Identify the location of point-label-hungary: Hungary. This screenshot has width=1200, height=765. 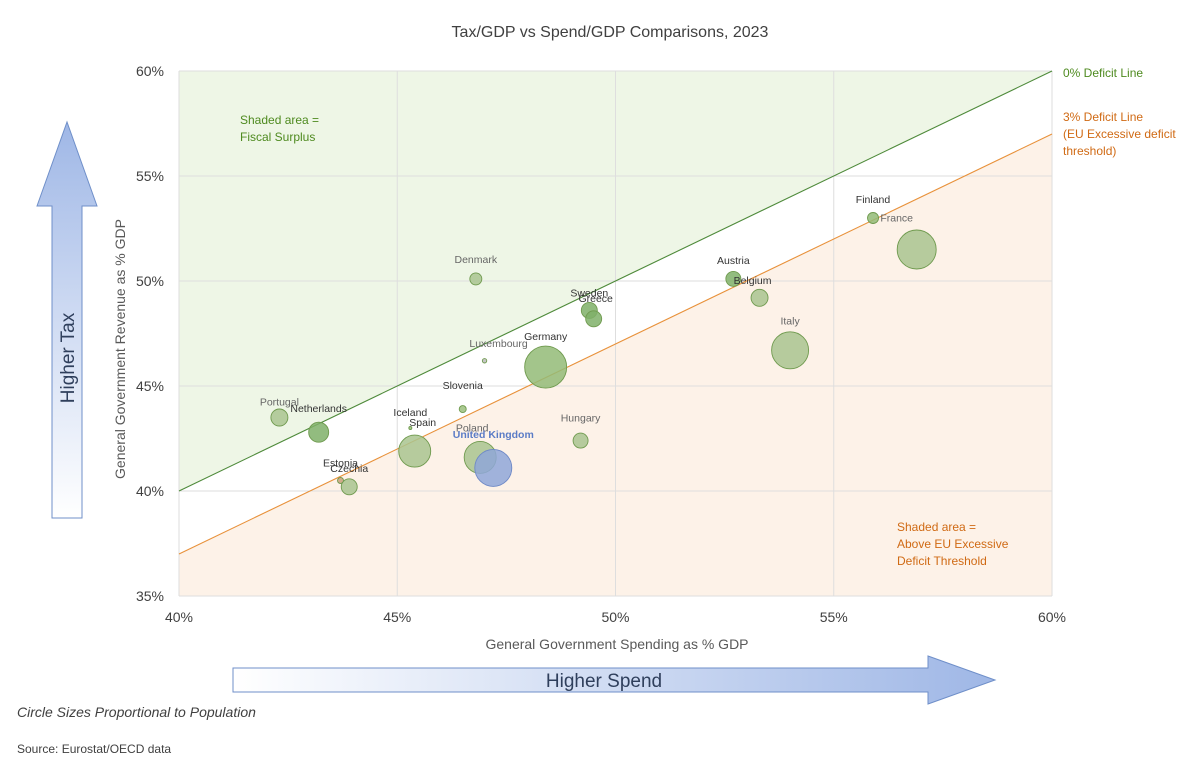
(581, 419).